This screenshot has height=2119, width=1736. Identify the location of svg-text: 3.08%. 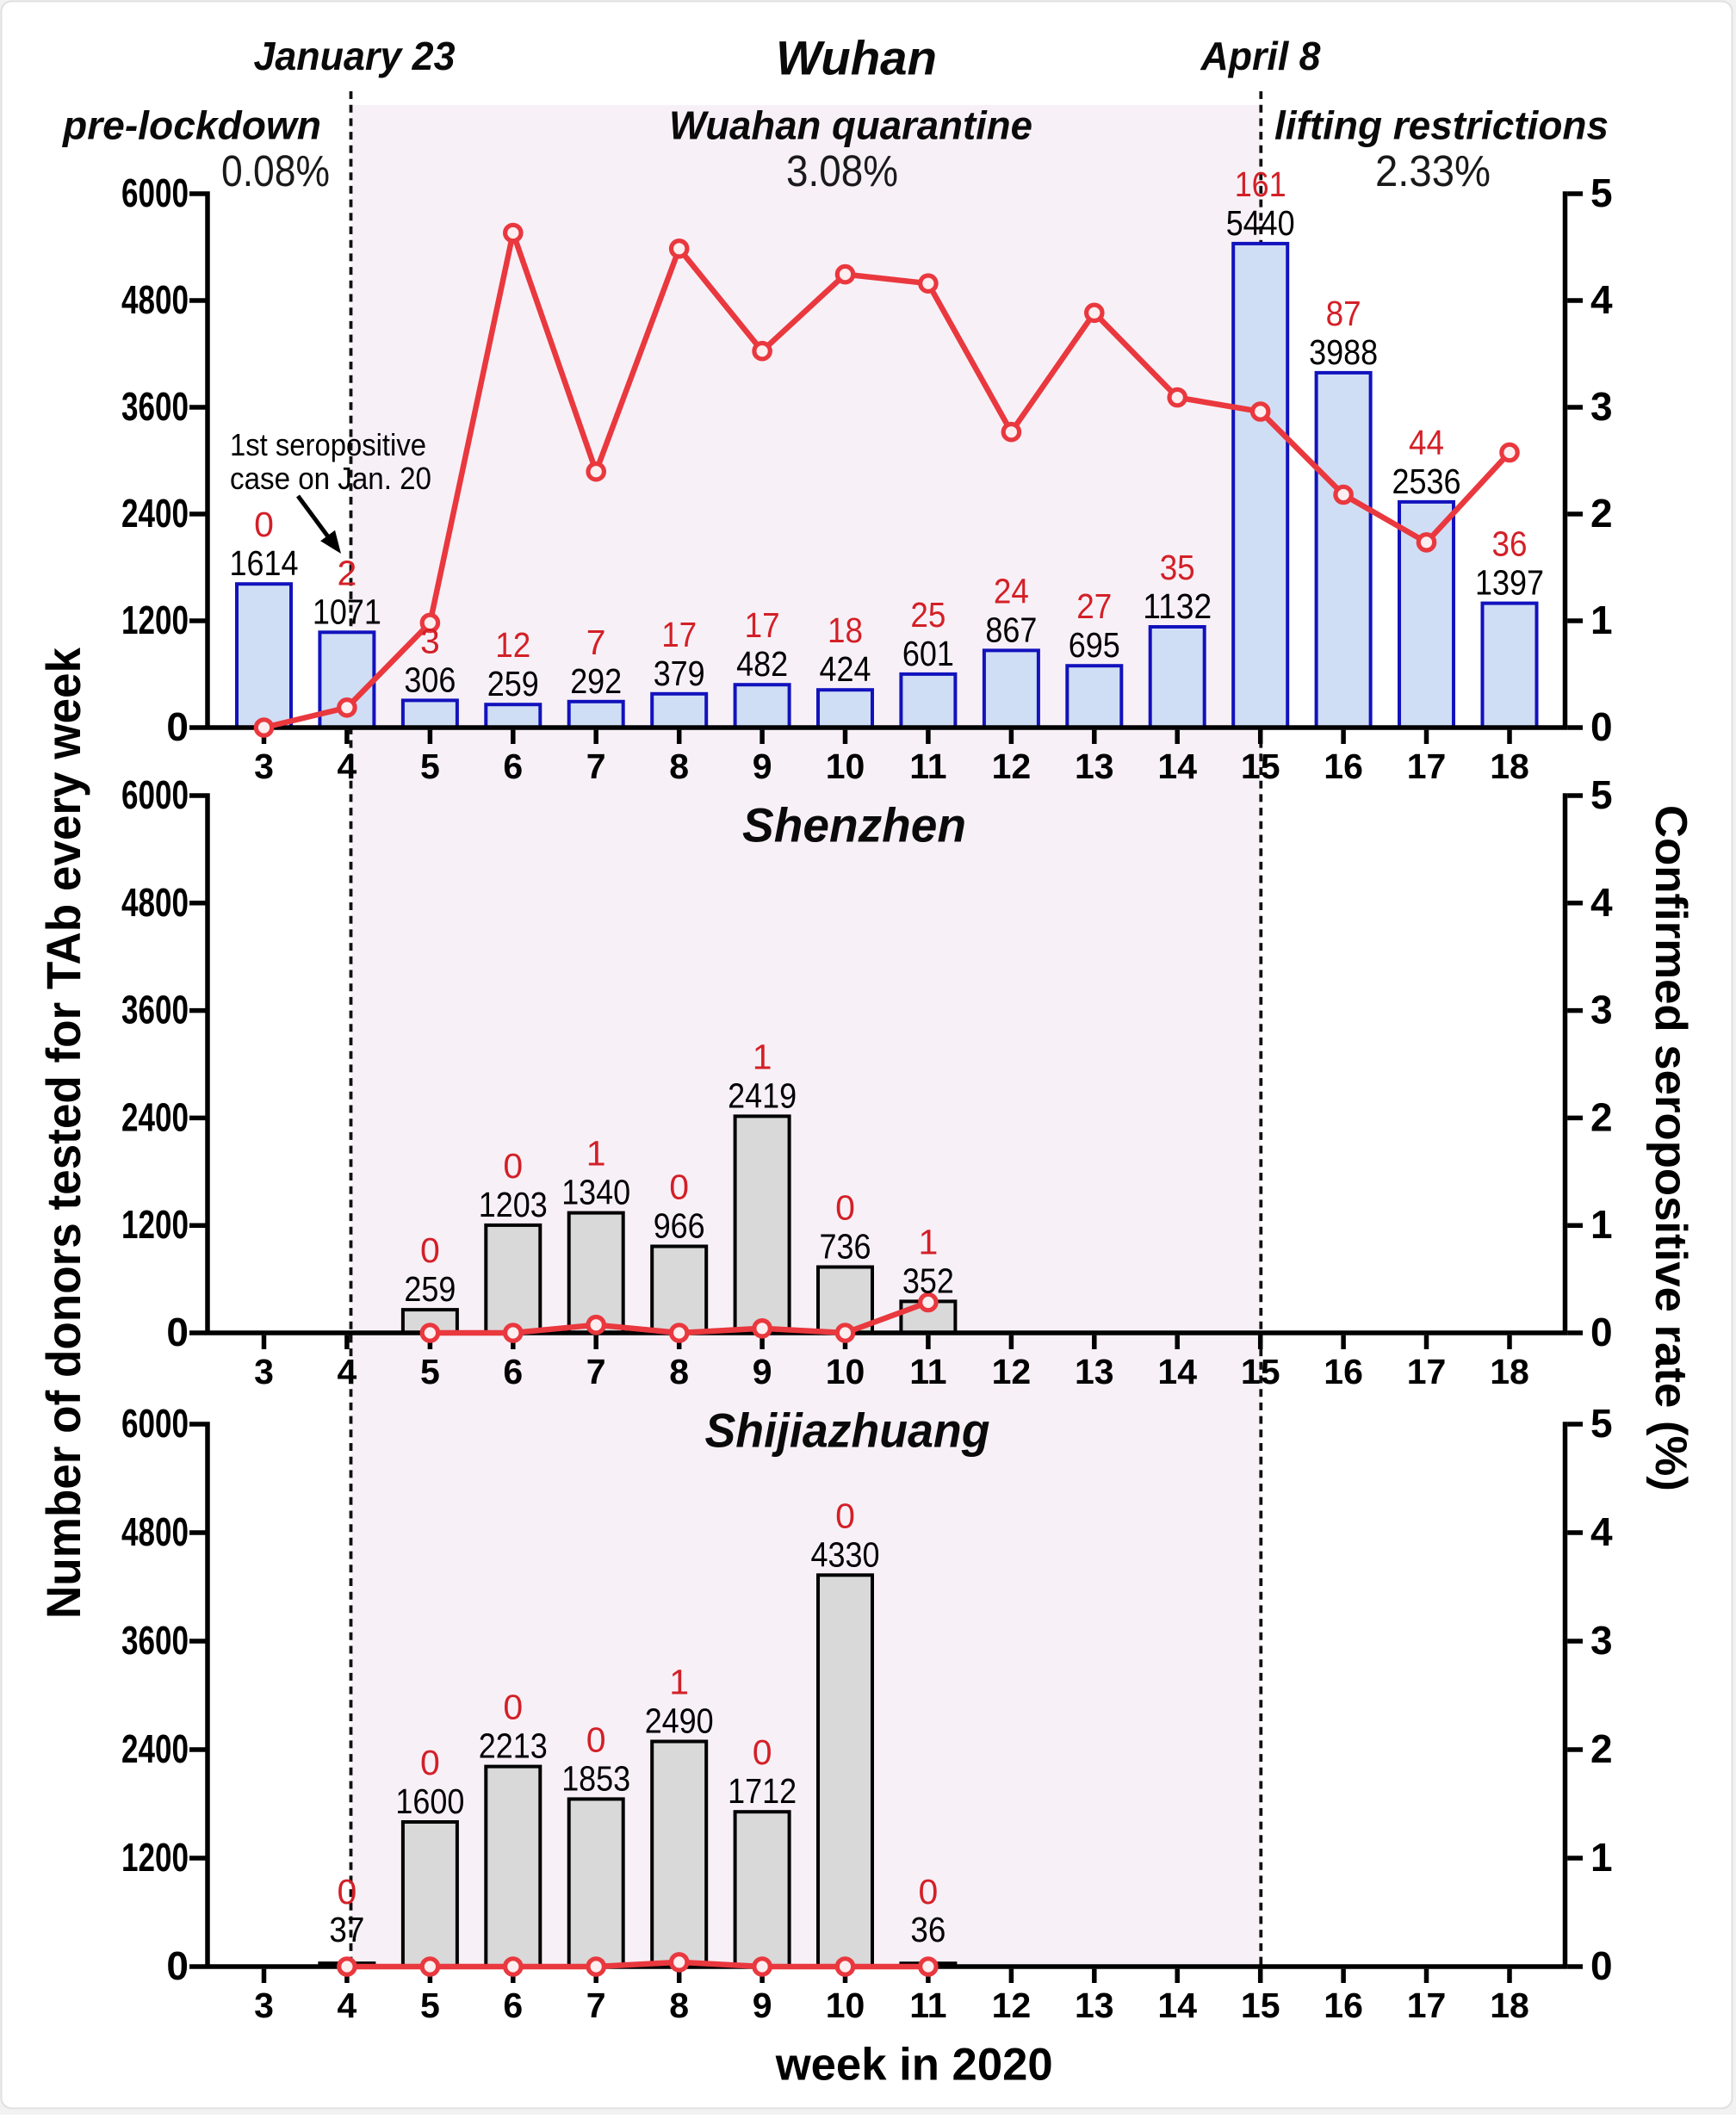
(842, 170).